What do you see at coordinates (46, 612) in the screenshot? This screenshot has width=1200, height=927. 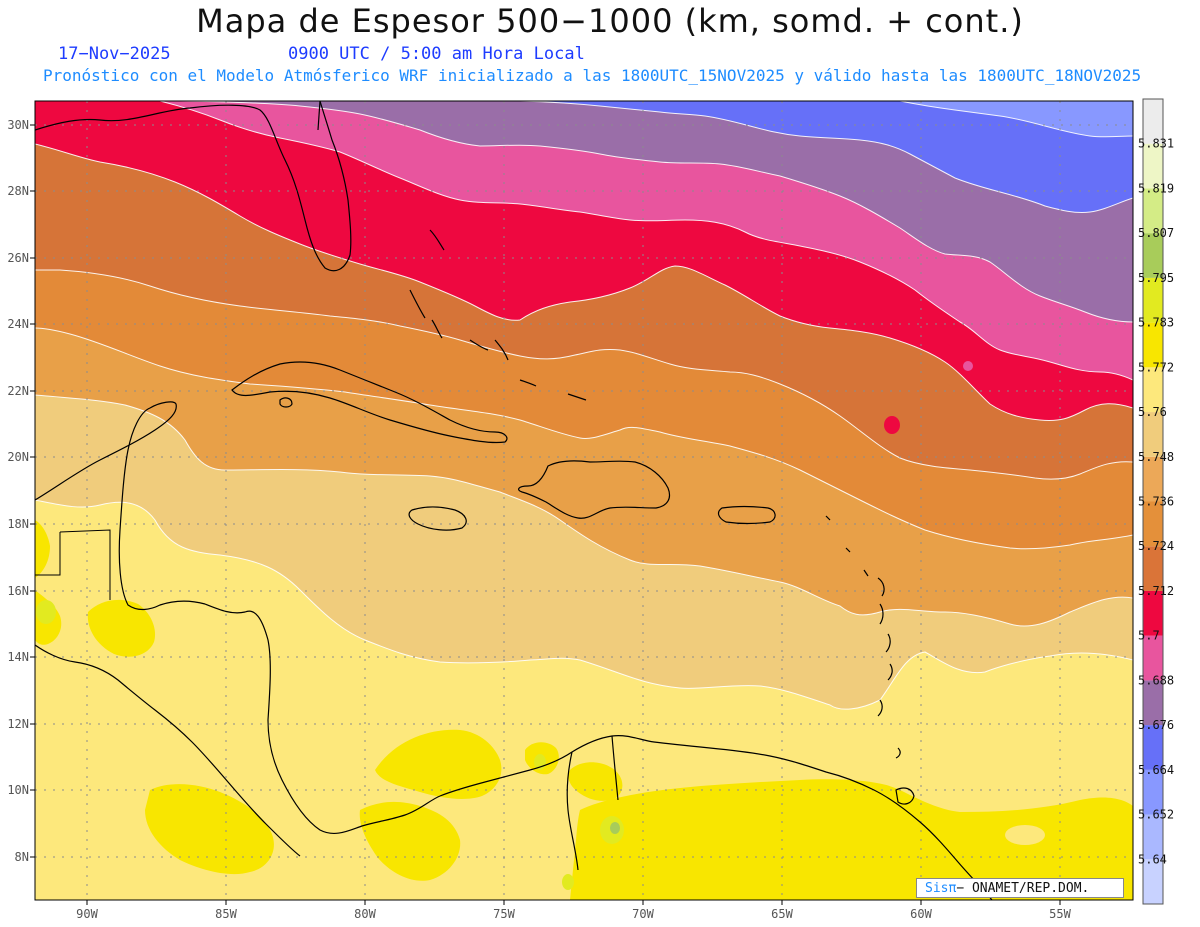 I see `blob-5-783-a` at bounding box center [46, 612].